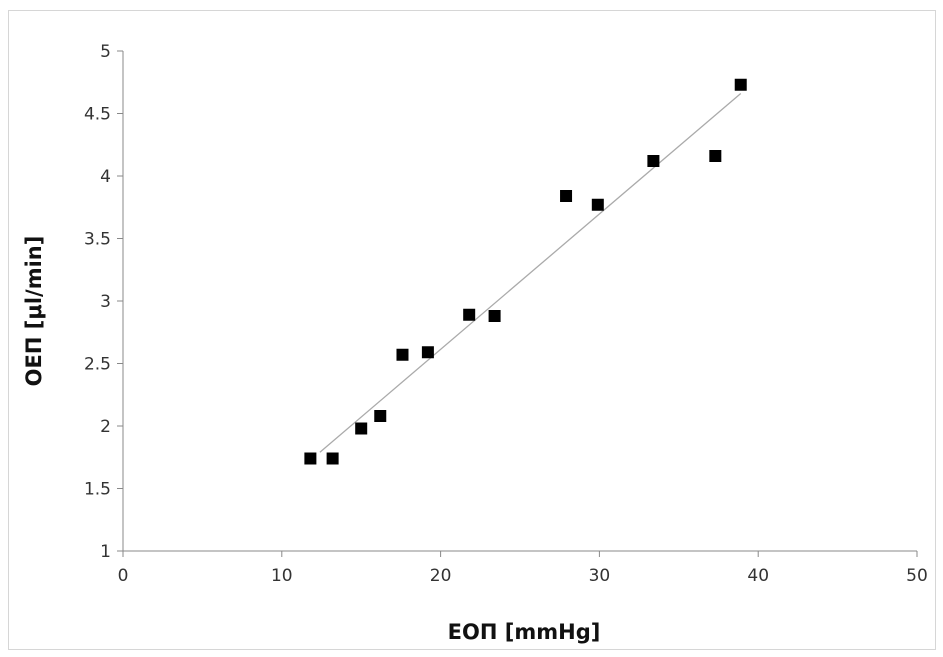 The height and width of the screenshot is (657, 943). Describe the element at coordinates (441, 576) in the screenshot. I see `x-tick-label: 20` at that location.